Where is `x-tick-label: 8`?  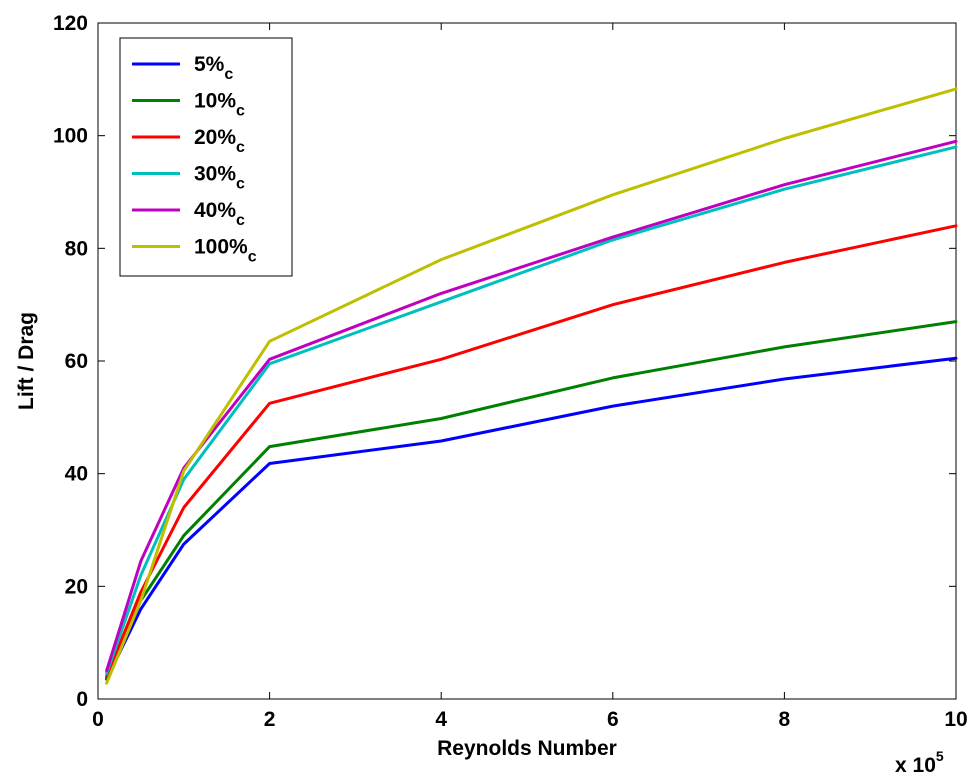 x-tick-label: 8 is located at coordinates (785, 719).